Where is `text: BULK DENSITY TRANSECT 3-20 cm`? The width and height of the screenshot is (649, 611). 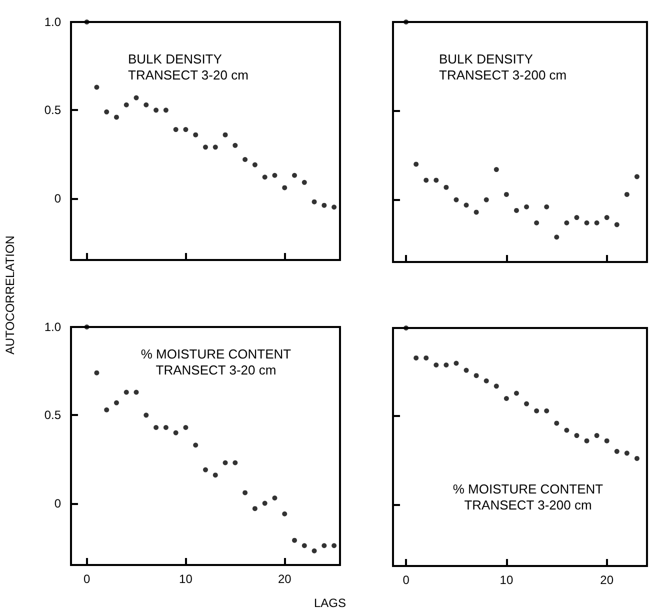
text: BULK DENSITY TRANSECT 3-20 cm is located at coordinates (188, 67).